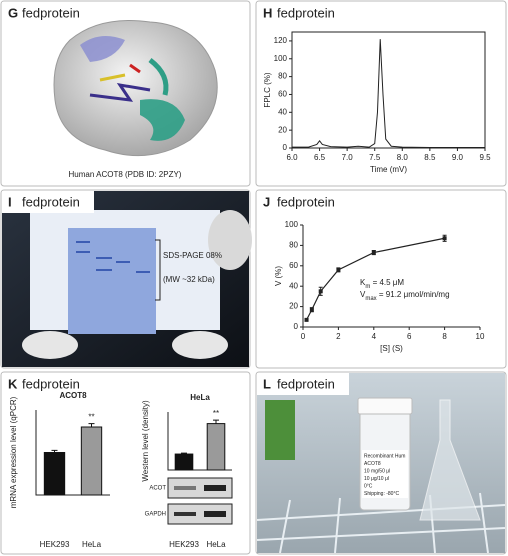 This screenshot has height=556, width=508. What do you see at coordinates (377, 471) in the screenshot?
I see `tube-label: 10 mg/50 μl` at bounding box center [377, 471].